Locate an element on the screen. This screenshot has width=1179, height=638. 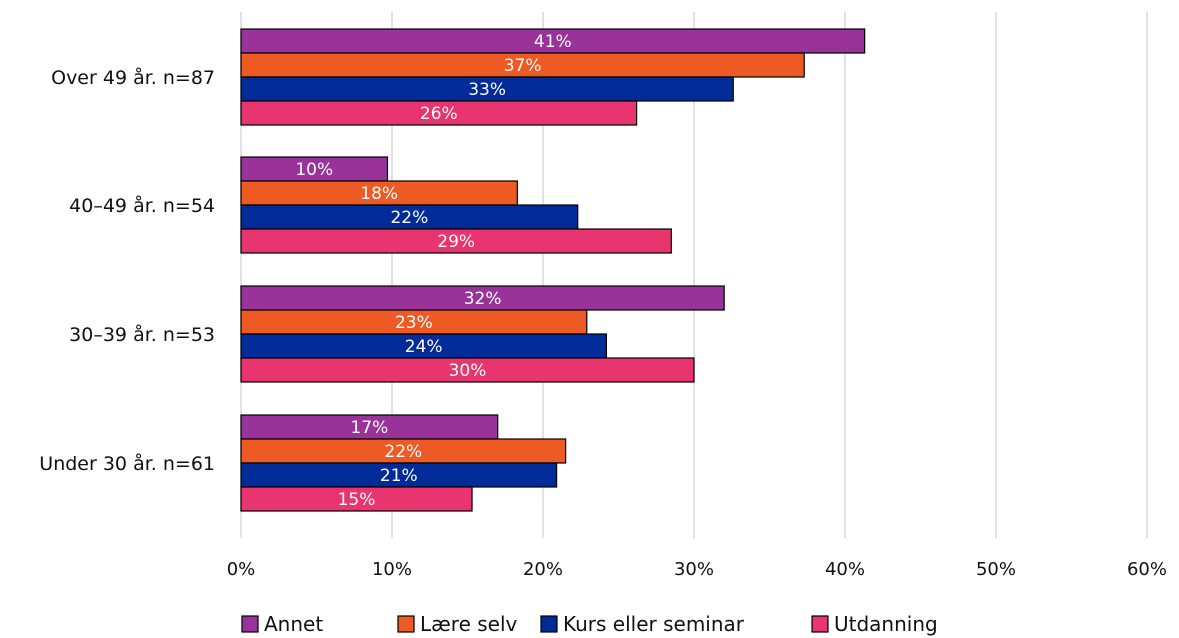
bar-value-label: 23% is located at coordinates (414, 323).